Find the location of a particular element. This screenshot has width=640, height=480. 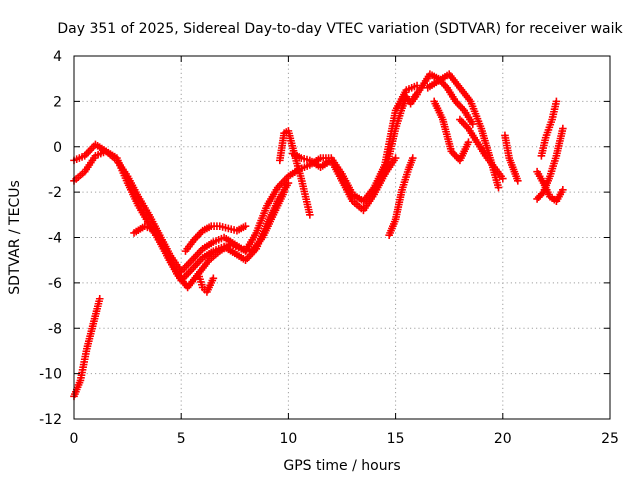

series-arc-b is located at coordinates (181, 216).